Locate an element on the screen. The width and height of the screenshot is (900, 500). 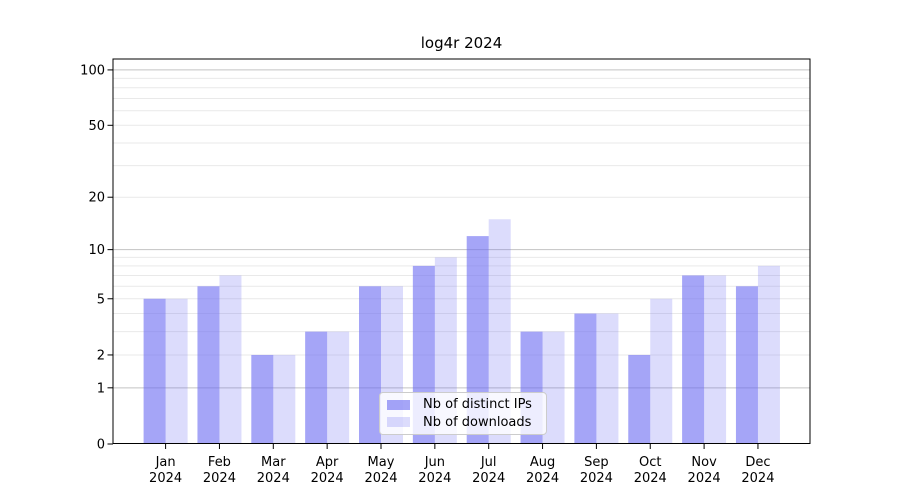
chart-title: log4r 2024 is located at coordinates (461, 43).